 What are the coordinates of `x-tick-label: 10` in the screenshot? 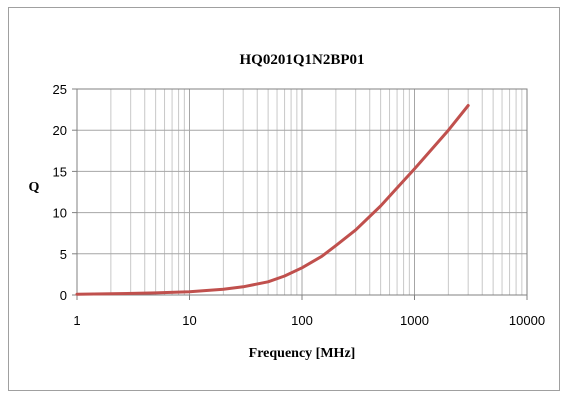 It's located at (189, 320).